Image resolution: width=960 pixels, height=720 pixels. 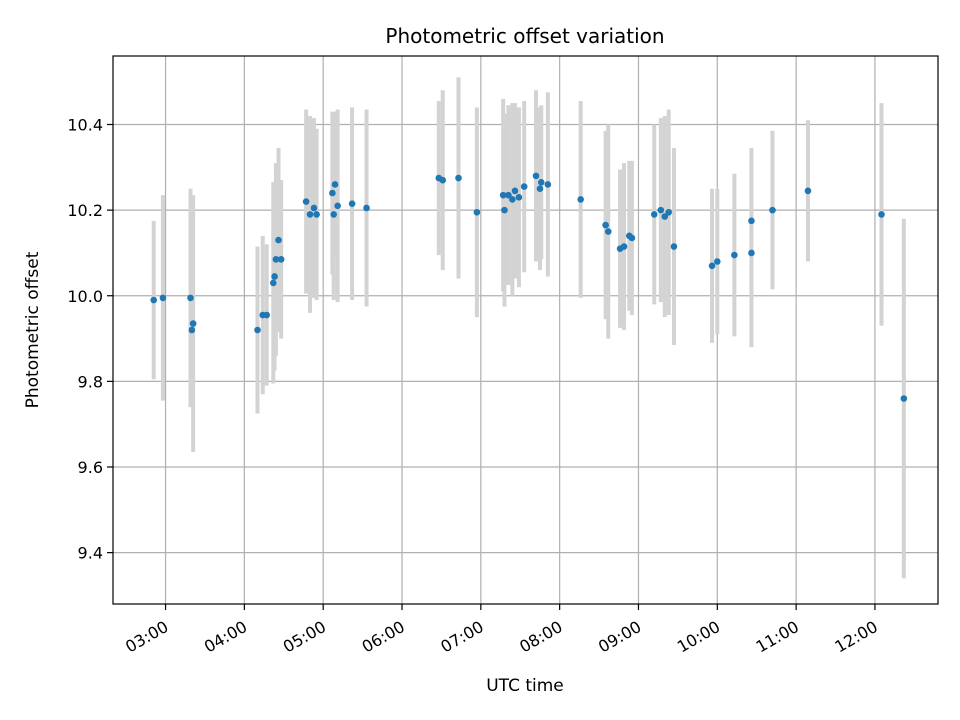 What do you see at coordinates (85, 296) in the screenshot?
I see `y-tick-label: 10.0` at bounding box center [85, 296].